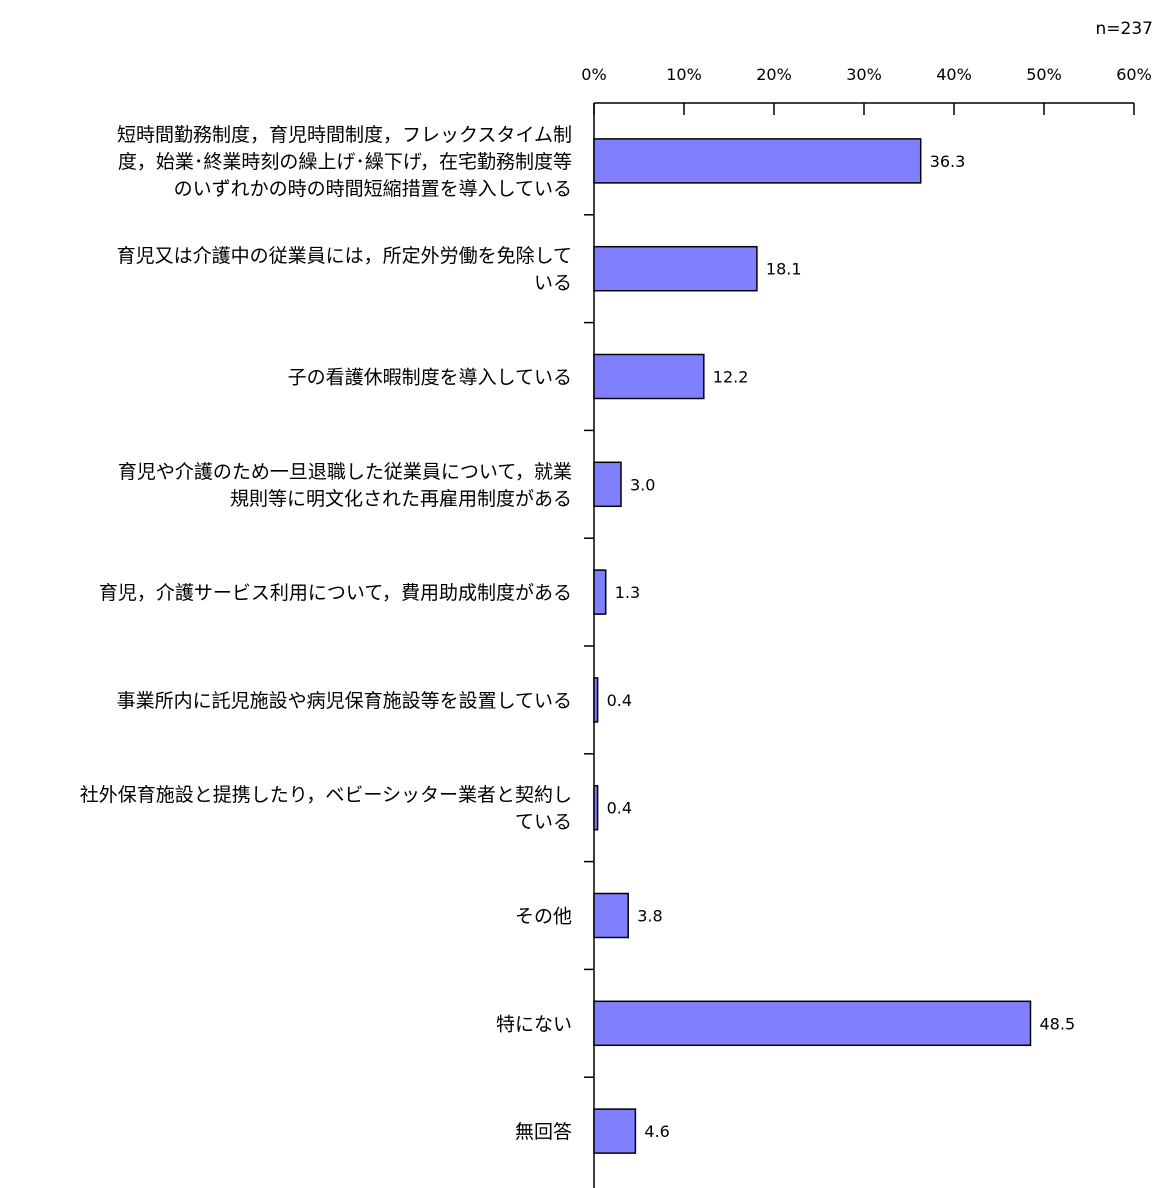 The image size is (1162, 1188). What do you see at coordinates (534, 1024) in the screenshot?
I see `category-label: 特にない` at bounding box center [534, 1024].